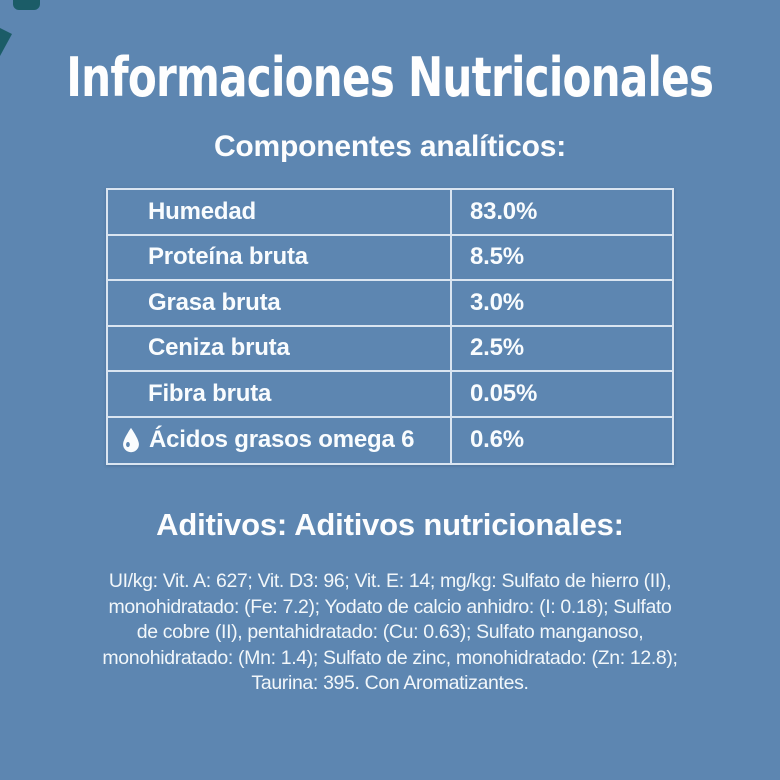 This screenshot has height=780, width=780. Describe the element at coordinates (280, 212) in the screenshot. I see `row-label: Humedad` at that location.